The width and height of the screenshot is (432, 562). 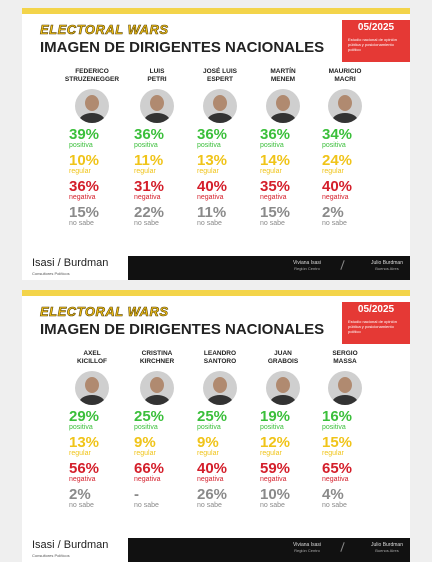 I want to click on stat-value: 12%, so click(x=275, y=442).